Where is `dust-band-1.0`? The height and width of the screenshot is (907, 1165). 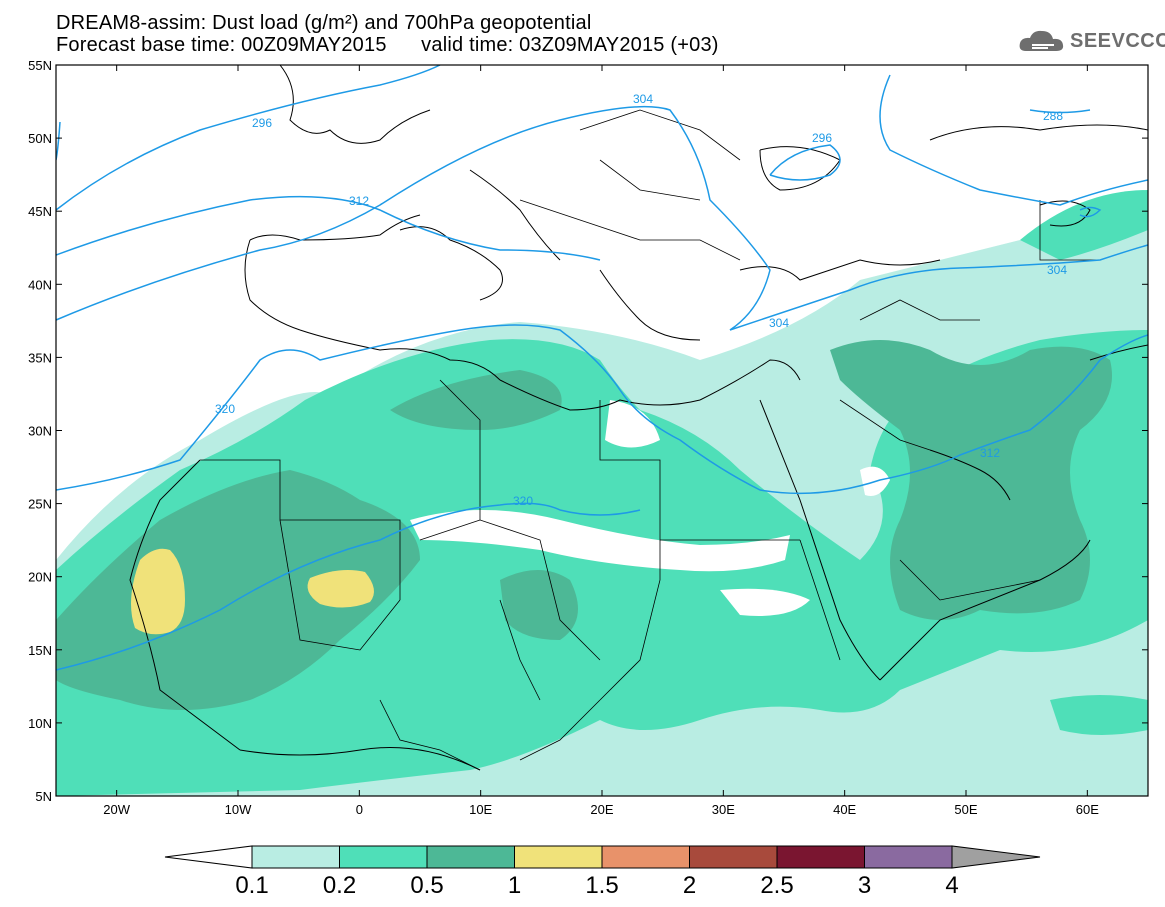
dust-band-1.0 is located at coordinates (252, 591).